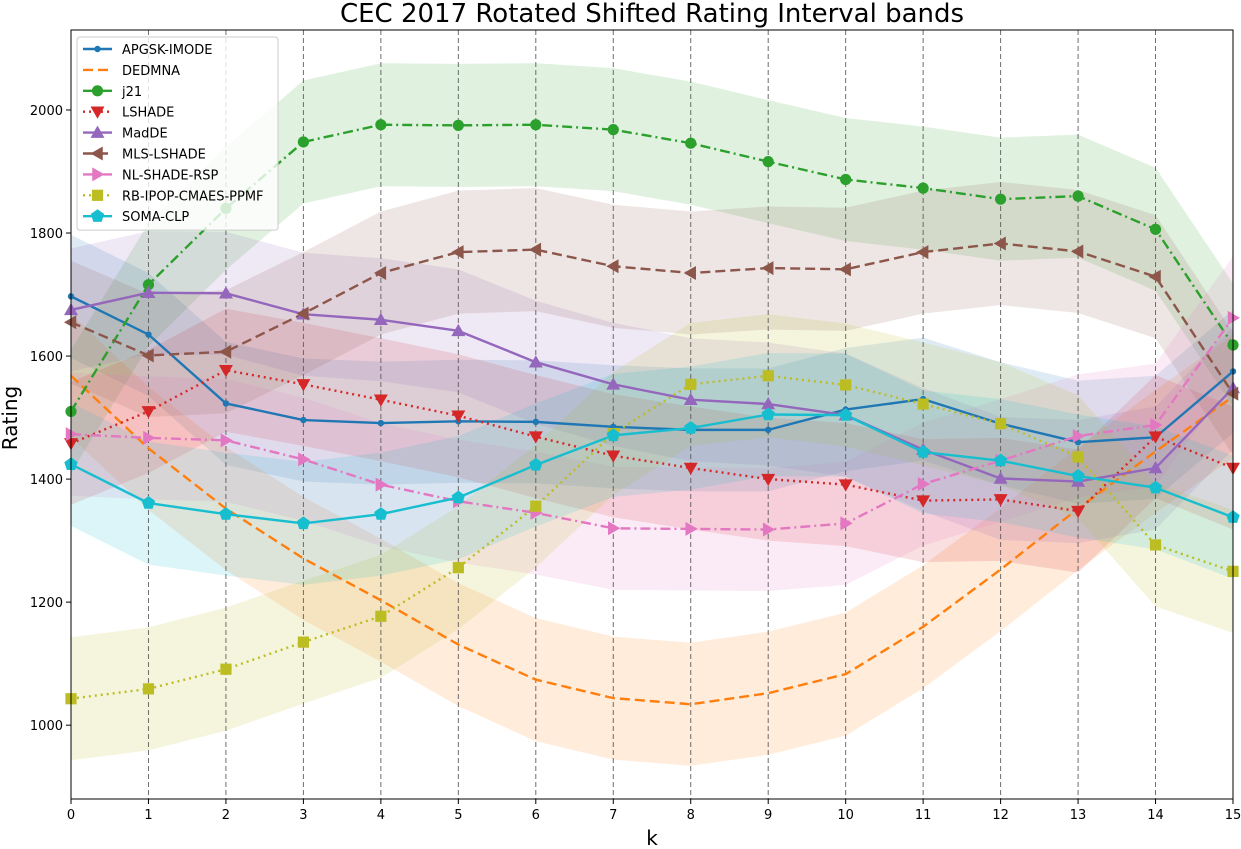  What do you see at coordinates (97, 49) in the screenshot?
I see `legend-marker-apgsk-imode` at bounding box center [97, 49].